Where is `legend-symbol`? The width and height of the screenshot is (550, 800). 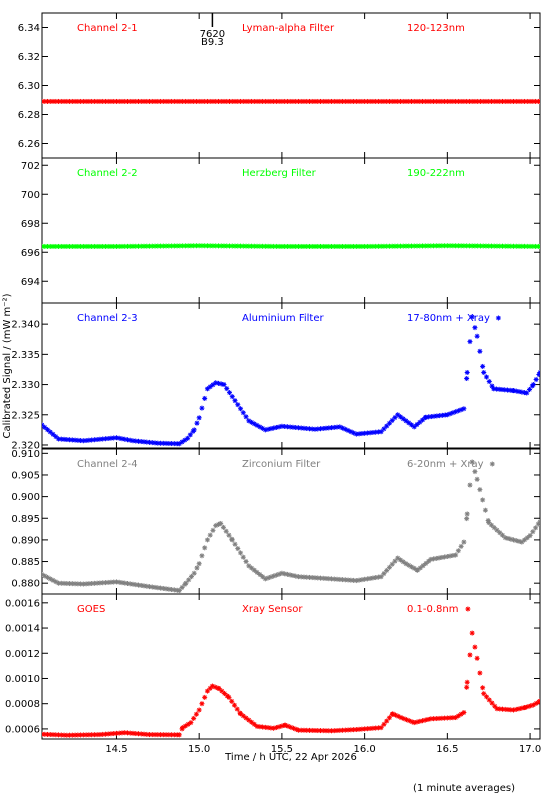
legend-symbol is located at coordinates (468, 609).